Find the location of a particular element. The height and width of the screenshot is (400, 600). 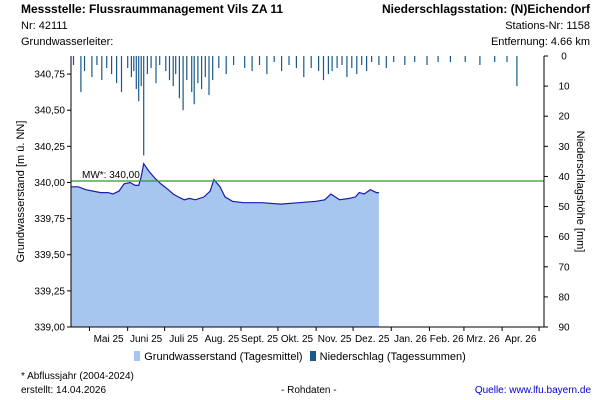

x-tick-label: Apr. 26 is located at coordinates (521, 339).